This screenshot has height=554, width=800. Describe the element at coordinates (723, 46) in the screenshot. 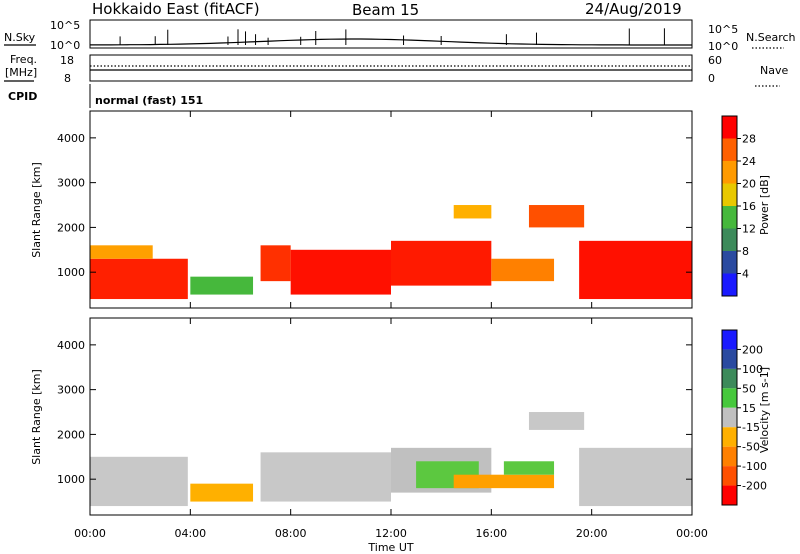

I see `nsky-right-tick-bottom: 10^0` at that location.